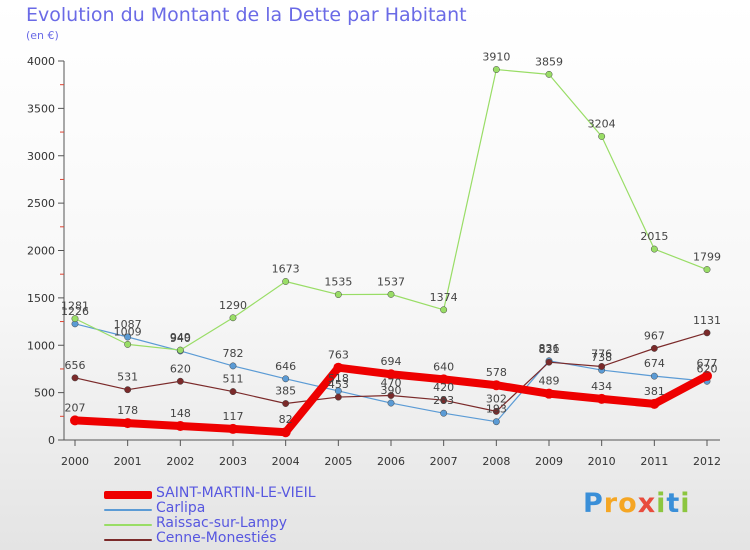 Image resolution: width=750 pixels, height=550 pixels. I want to click on x-tick-label: 2012, so click(707, 461).